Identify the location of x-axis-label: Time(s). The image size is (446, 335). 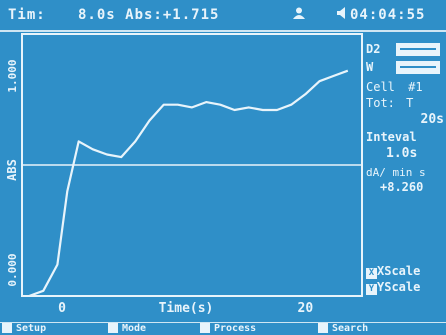
(186, 308).